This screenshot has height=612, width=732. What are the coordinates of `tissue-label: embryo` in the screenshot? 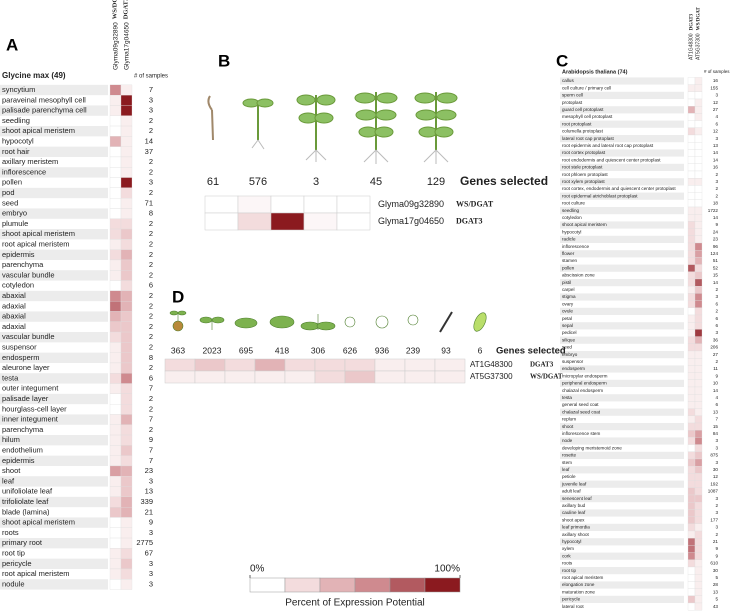 It's located at (570, 354).